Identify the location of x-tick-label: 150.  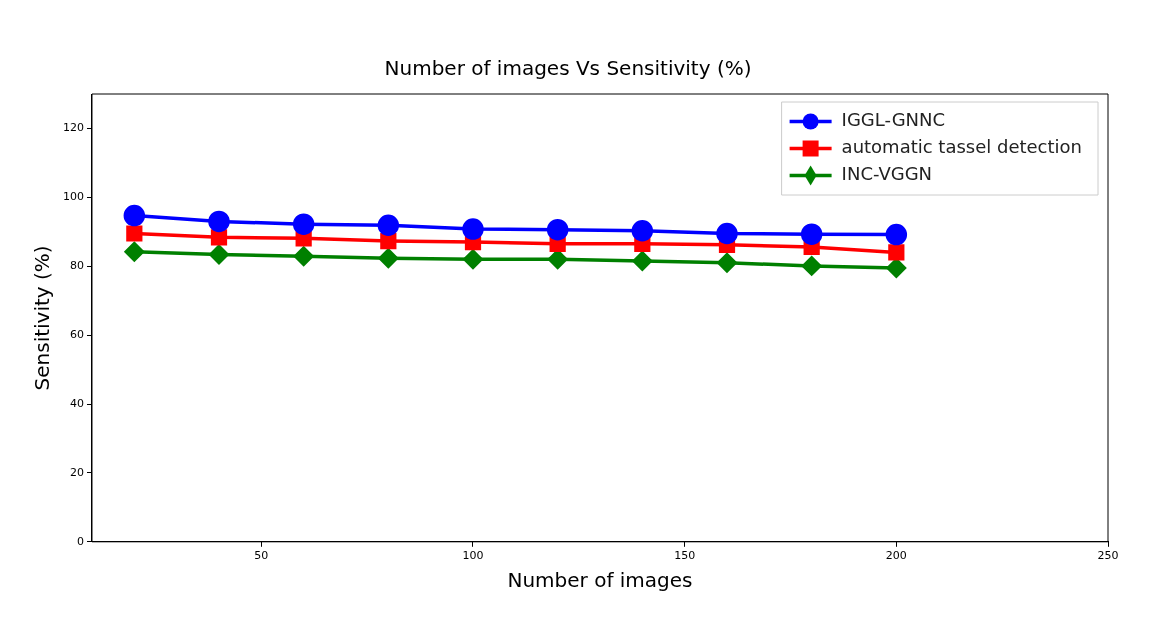
(685, 556).